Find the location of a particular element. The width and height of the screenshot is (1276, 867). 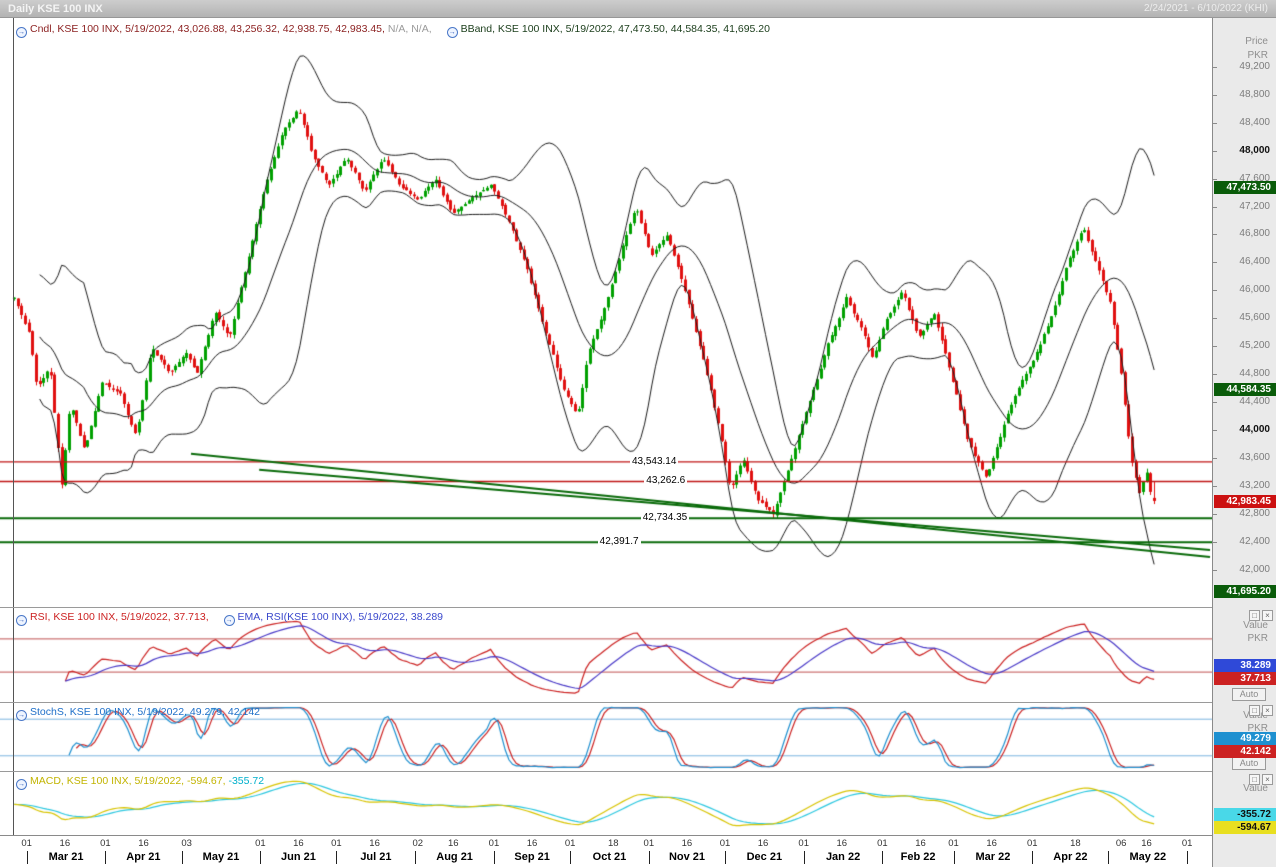

plot-left-border is located at coordinates (13, 426).